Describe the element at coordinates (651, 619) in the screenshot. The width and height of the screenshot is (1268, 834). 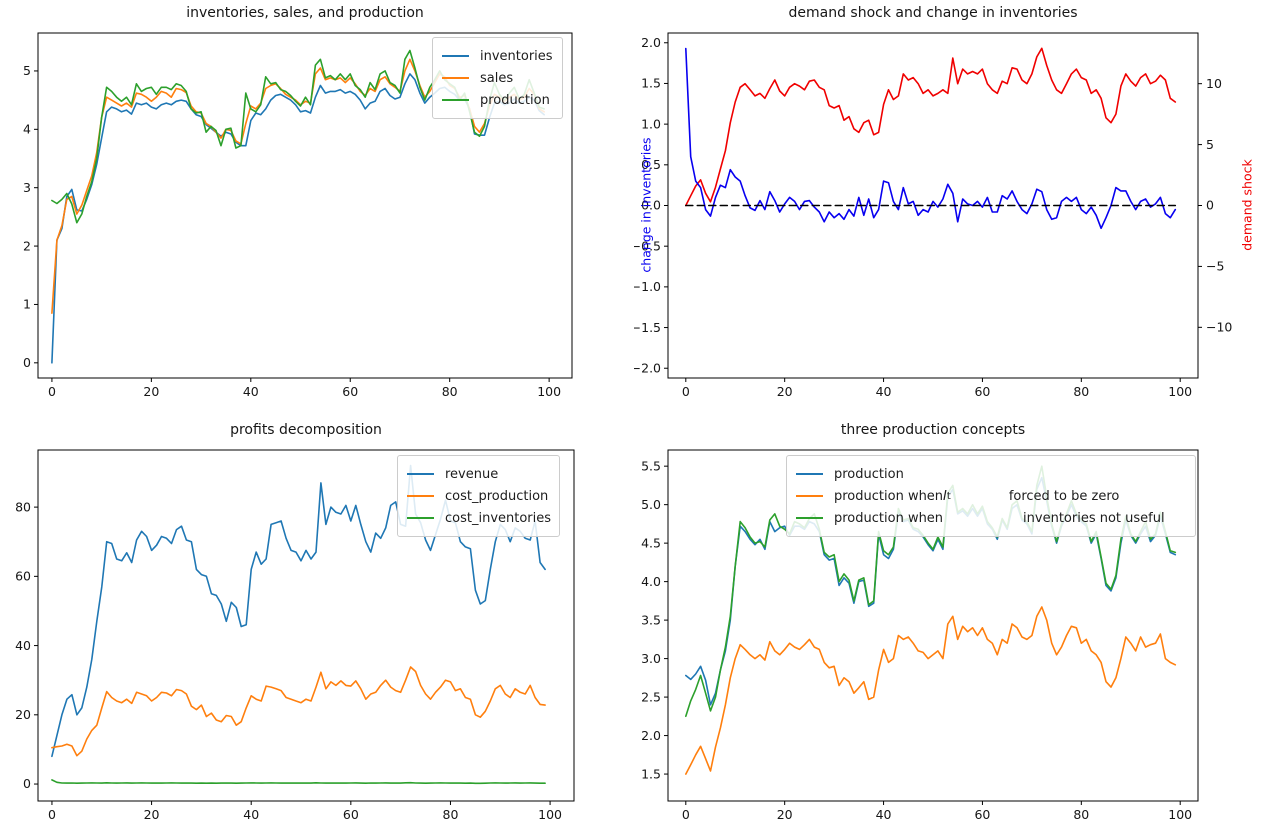
I see `y-tick-label: 3.5` at that location.